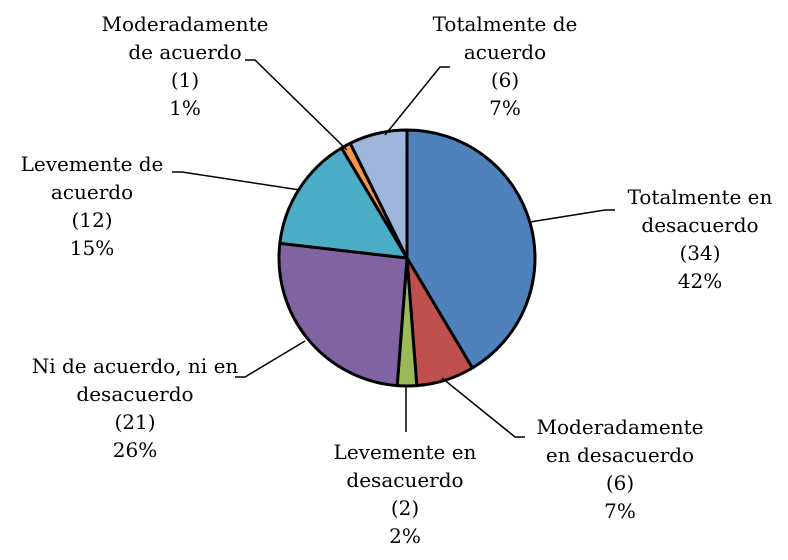 The height and width of the screenshot is (560, 788). What do you see at coordinates (620, 469) in the screenshot?
I see `data-label: Moderadamente en desacuerdo (6) 7%` at bounding box center [620, 469].